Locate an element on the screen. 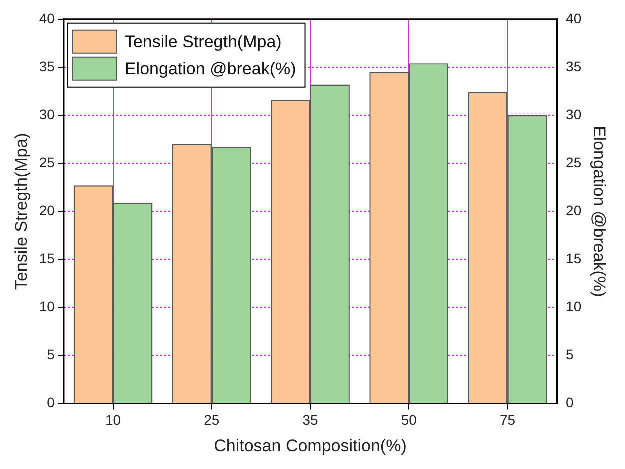  x-tick-label: 25 is located at coordinates (212, 420).